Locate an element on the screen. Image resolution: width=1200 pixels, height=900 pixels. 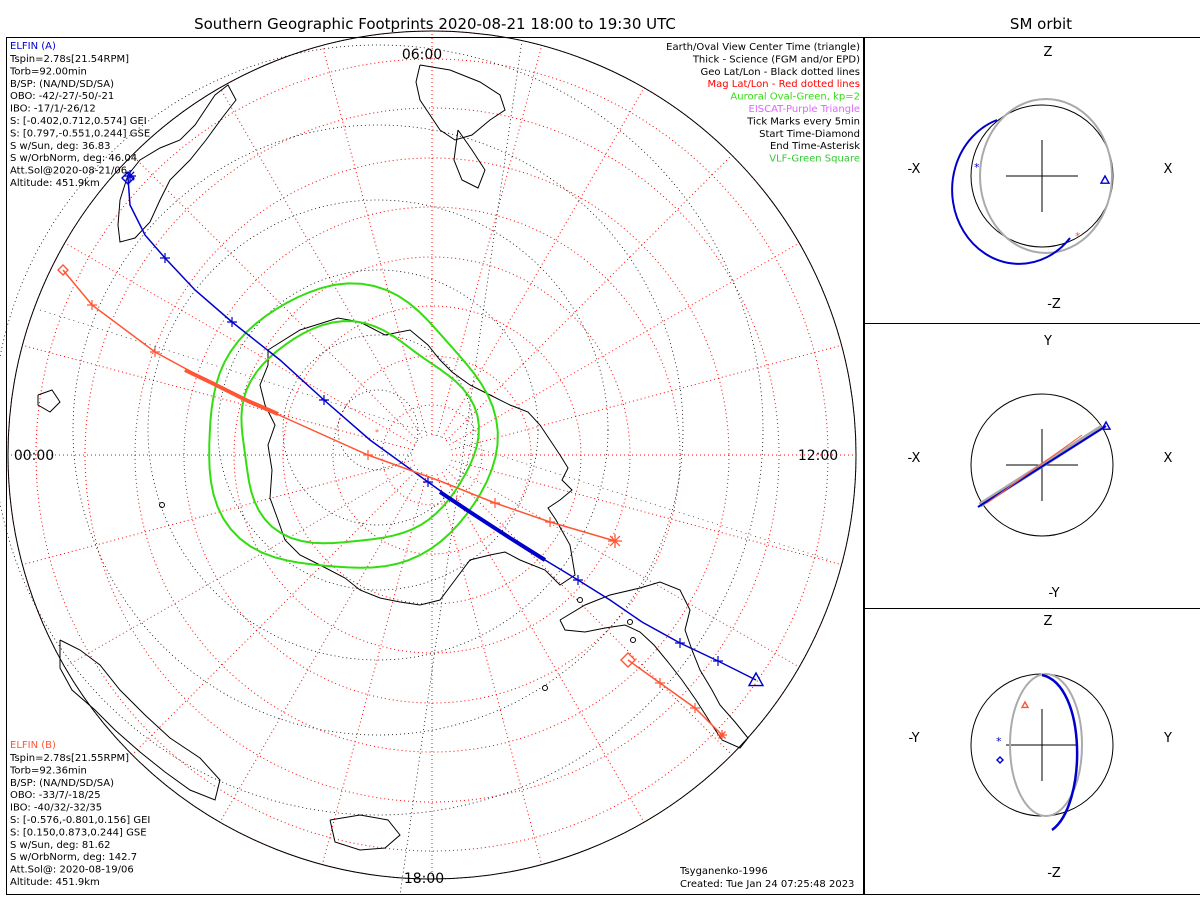
mlt-label-bottom: 18:00 is located at coordinates (424, 879).